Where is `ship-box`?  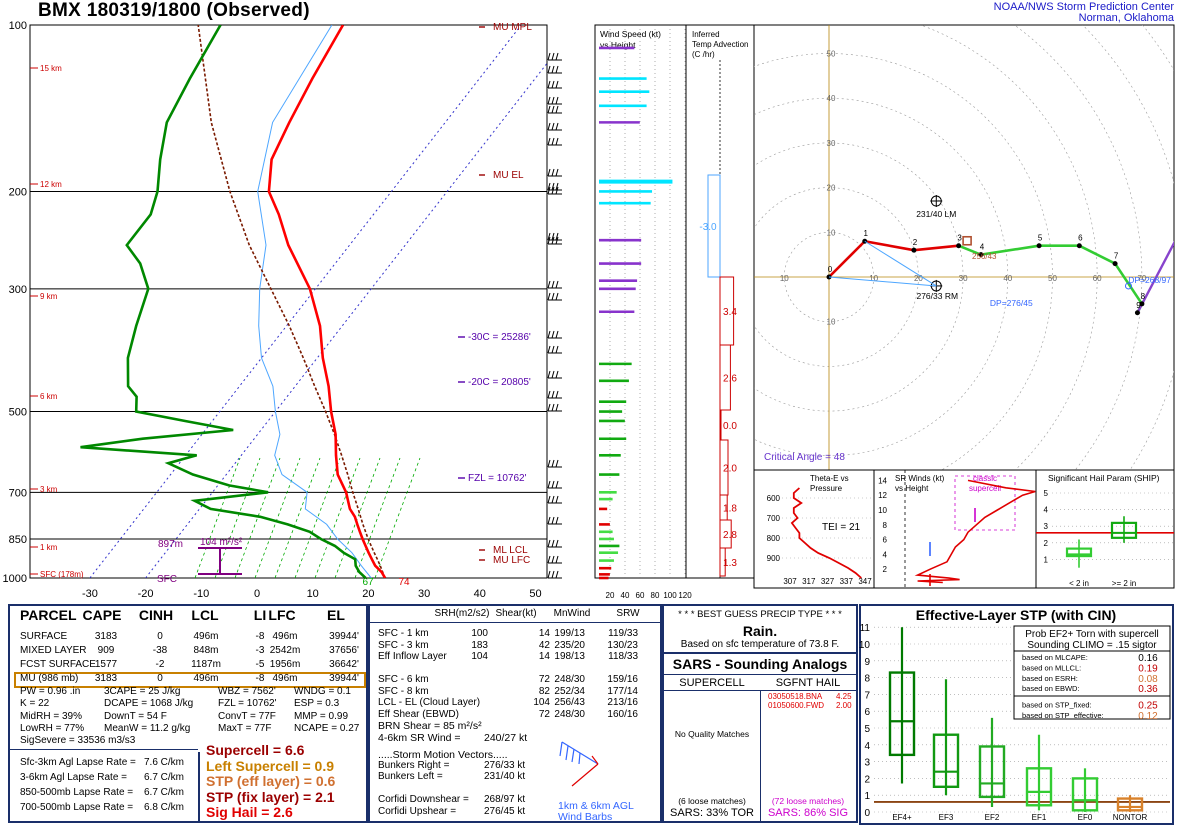
ship-box is located at coordinates (1124, 530).